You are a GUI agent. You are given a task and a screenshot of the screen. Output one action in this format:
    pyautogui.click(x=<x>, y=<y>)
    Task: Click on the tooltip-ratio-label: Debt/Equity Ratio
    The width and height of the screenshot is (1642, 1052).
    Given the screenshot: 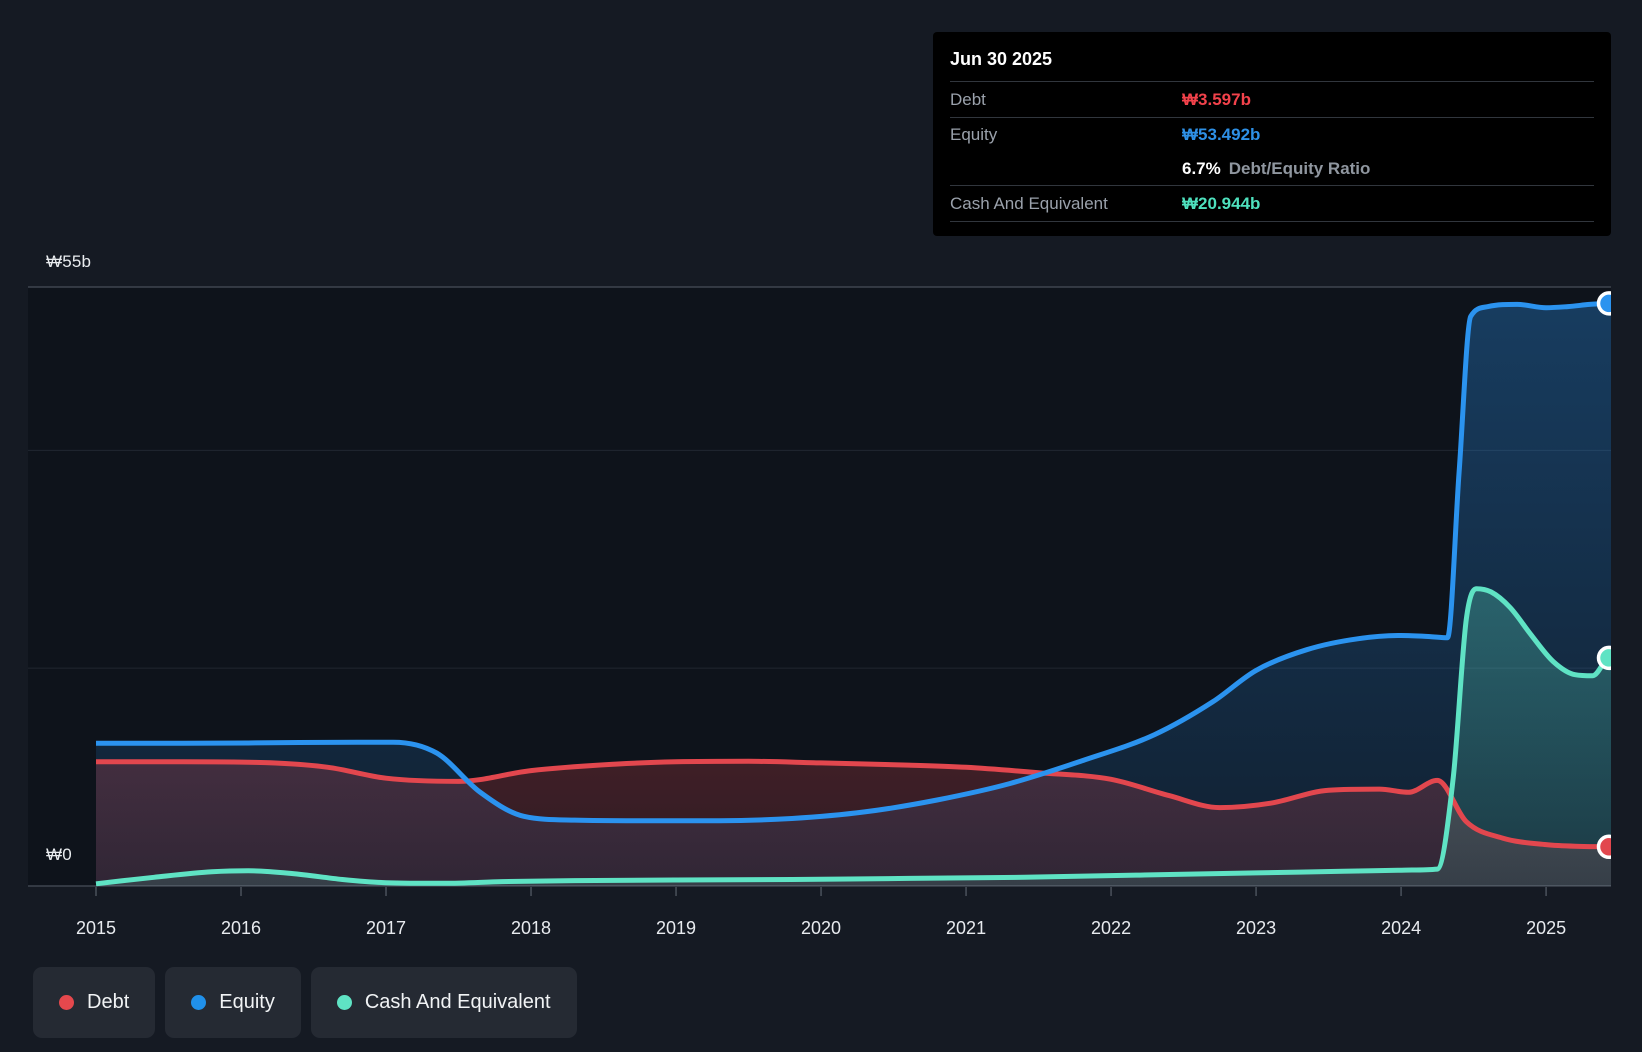 What is the action you would take?
    pyautogui.click(x=1299, y=168)
    